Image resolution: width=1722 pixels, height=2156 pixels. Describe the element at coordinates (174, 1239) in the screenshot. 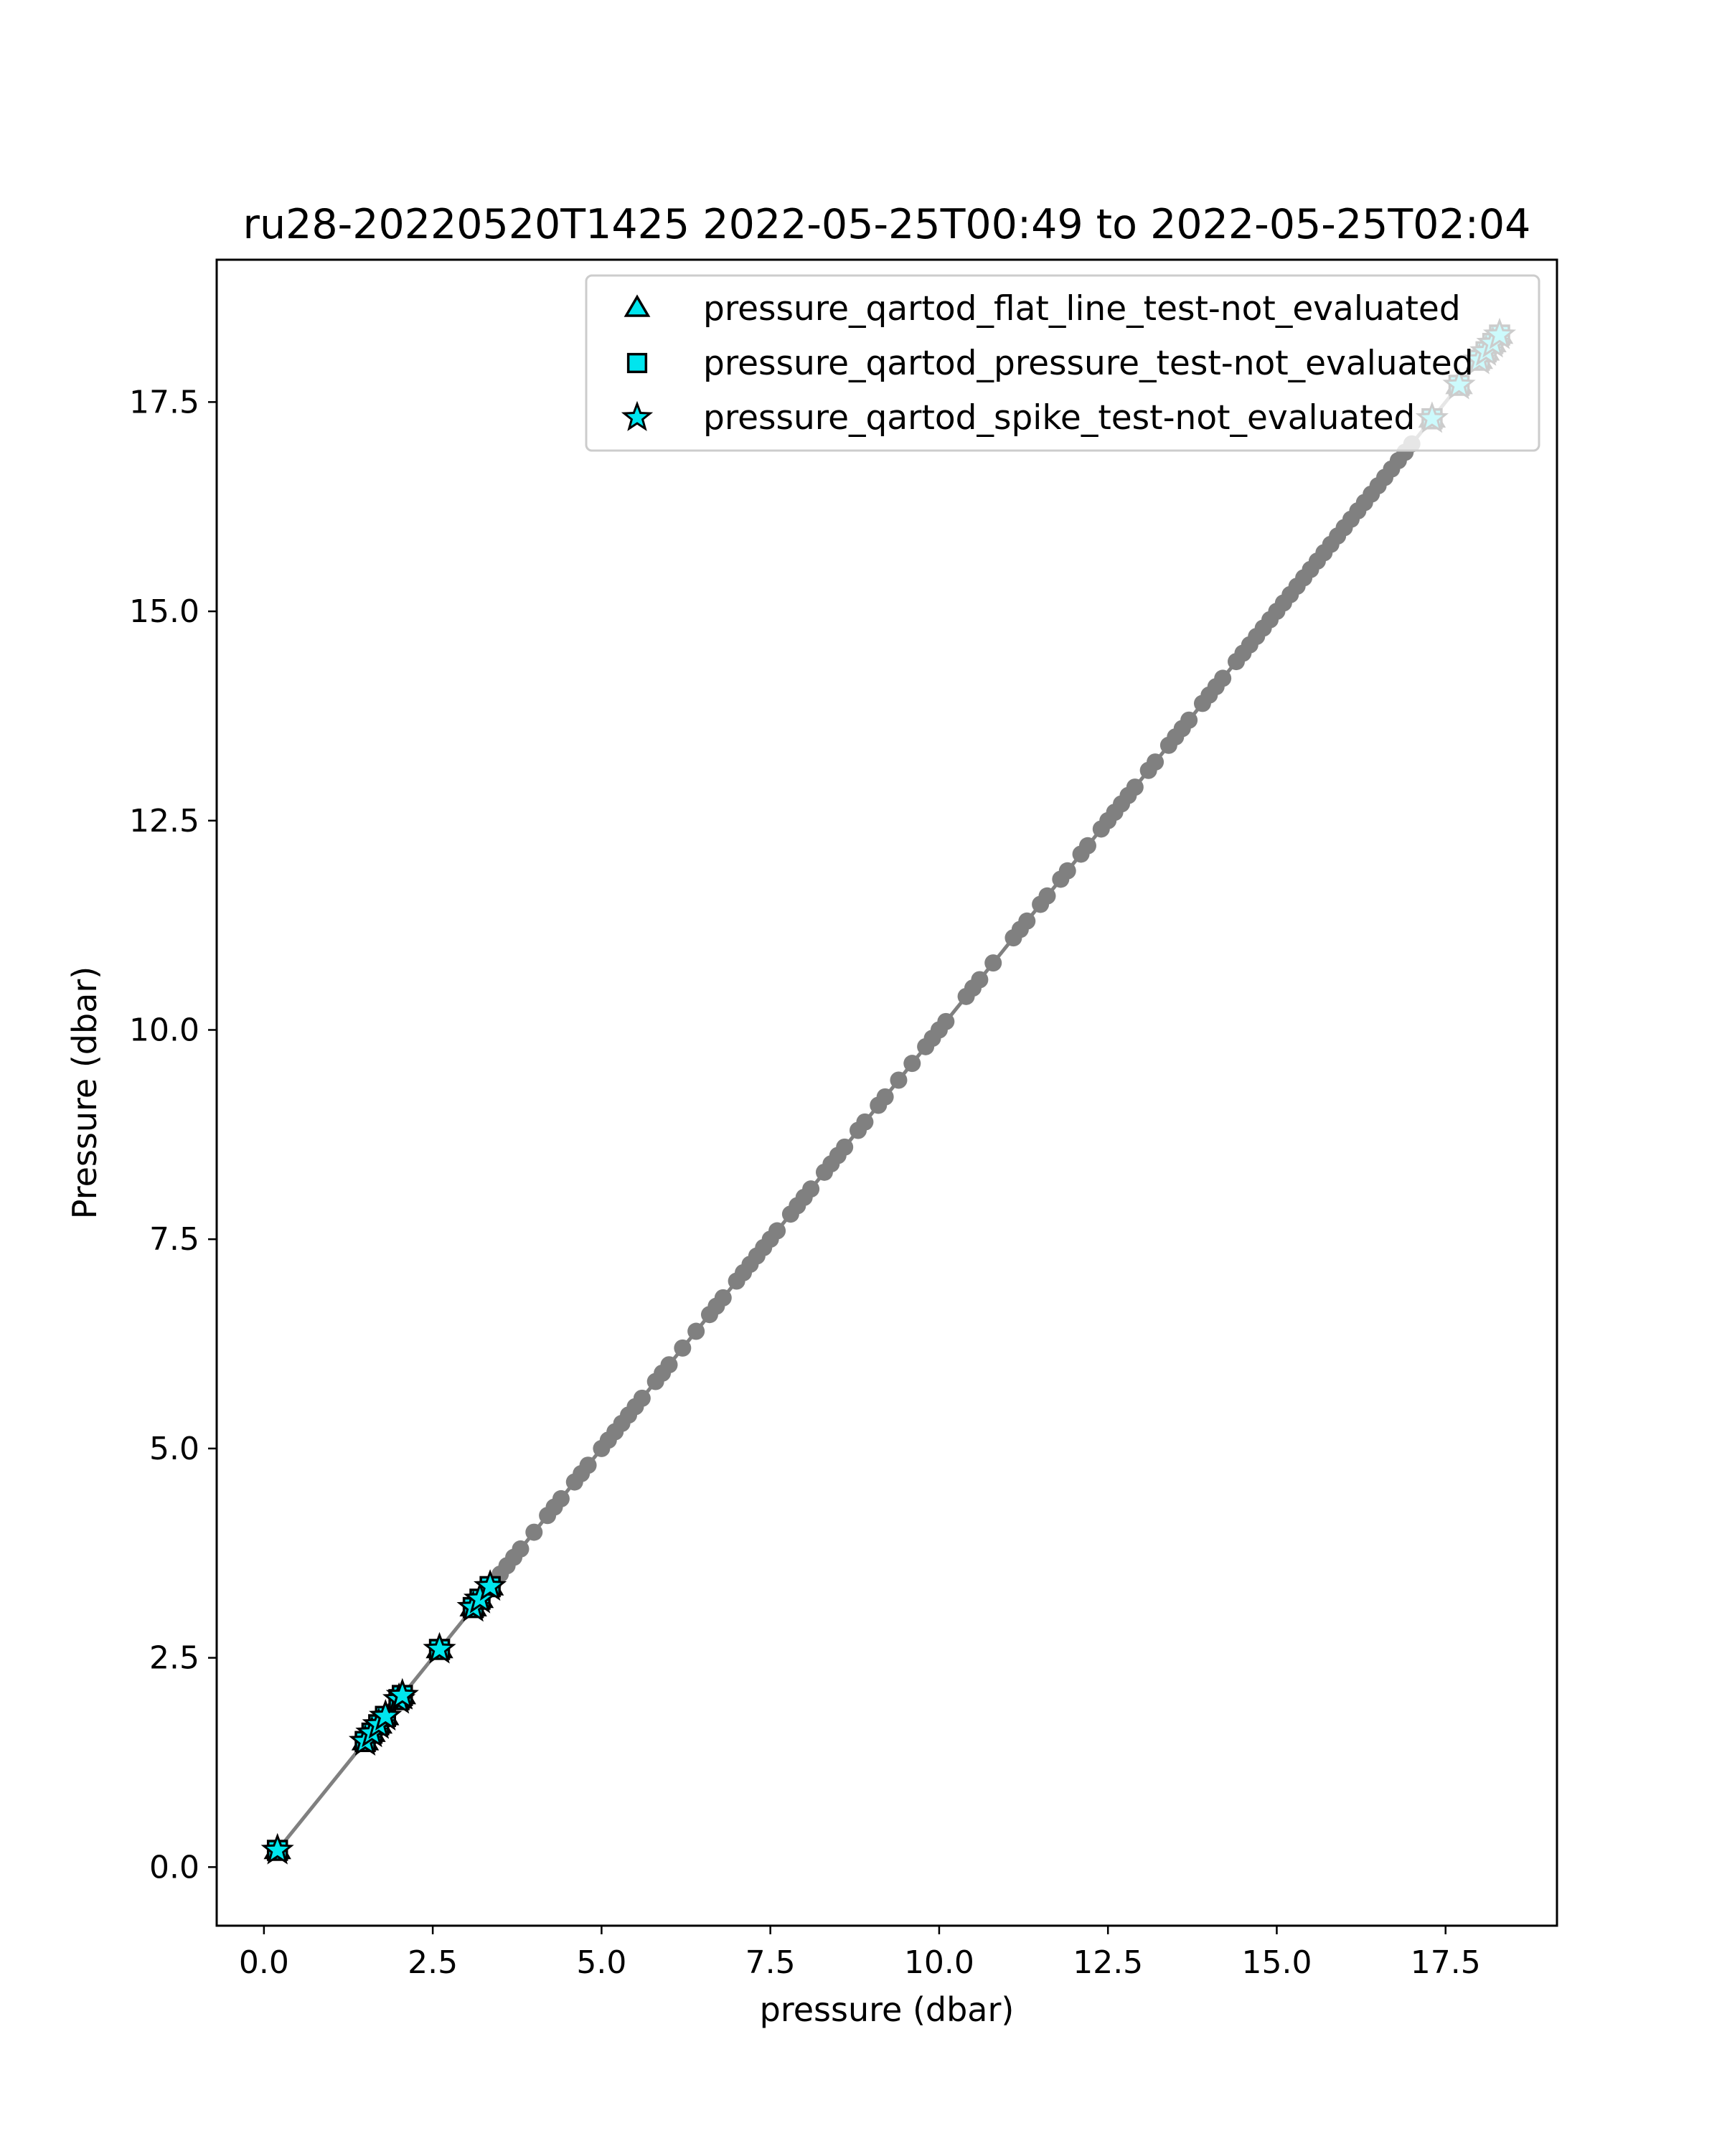

I see `y-tick-label: 7.5` at that location.